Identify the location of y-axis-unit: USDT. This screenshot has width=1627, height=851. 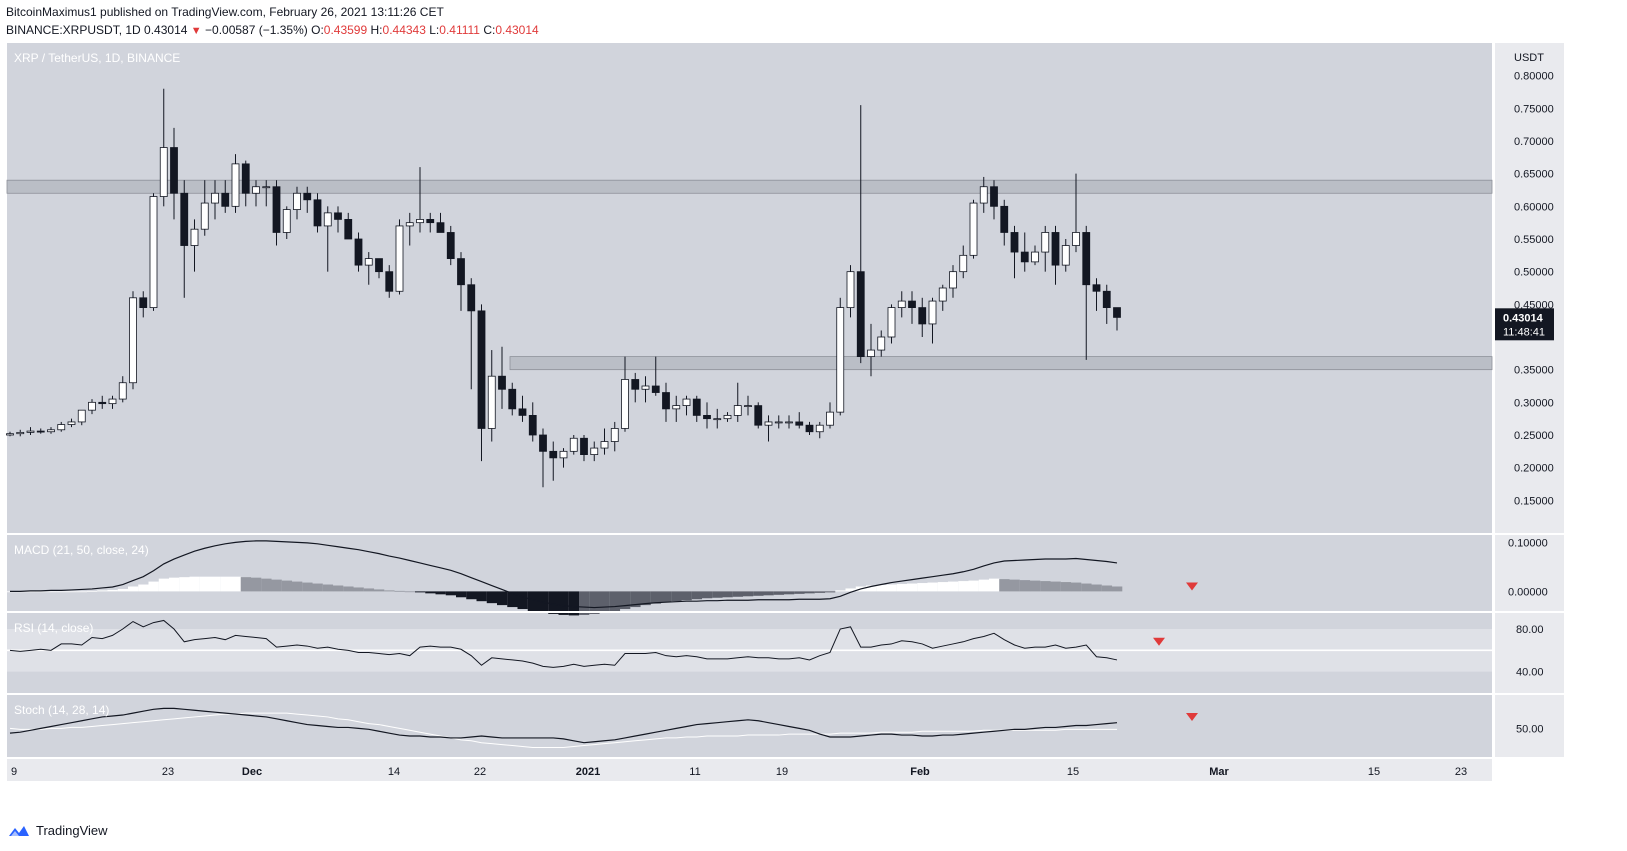
(1529, 58).